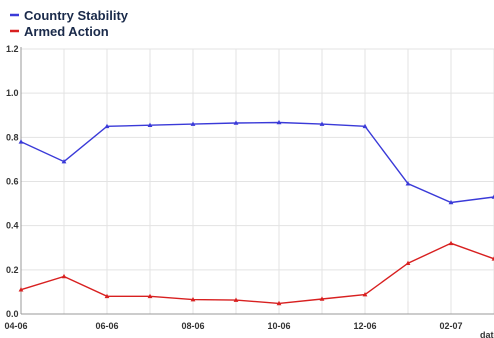 Image resolution: width=494 pixels, height=338 pixels. I want to click on x-tick-label: 06-06, so click(106, 326).